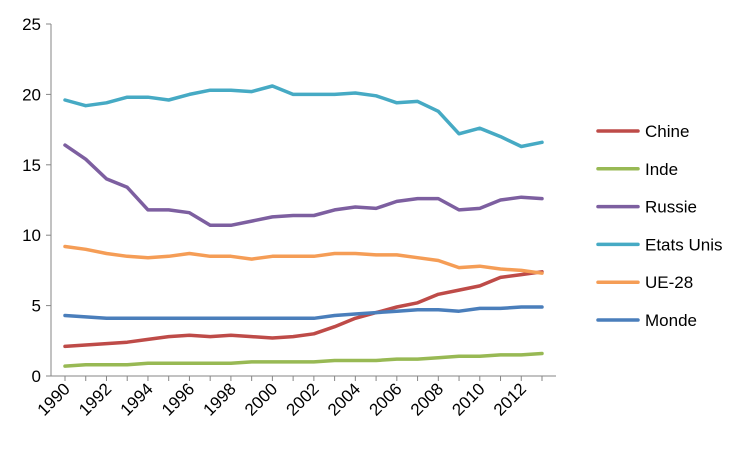 This screenshot has width=752, height=452. I want to click on series-line-inde, so click(303, 359).